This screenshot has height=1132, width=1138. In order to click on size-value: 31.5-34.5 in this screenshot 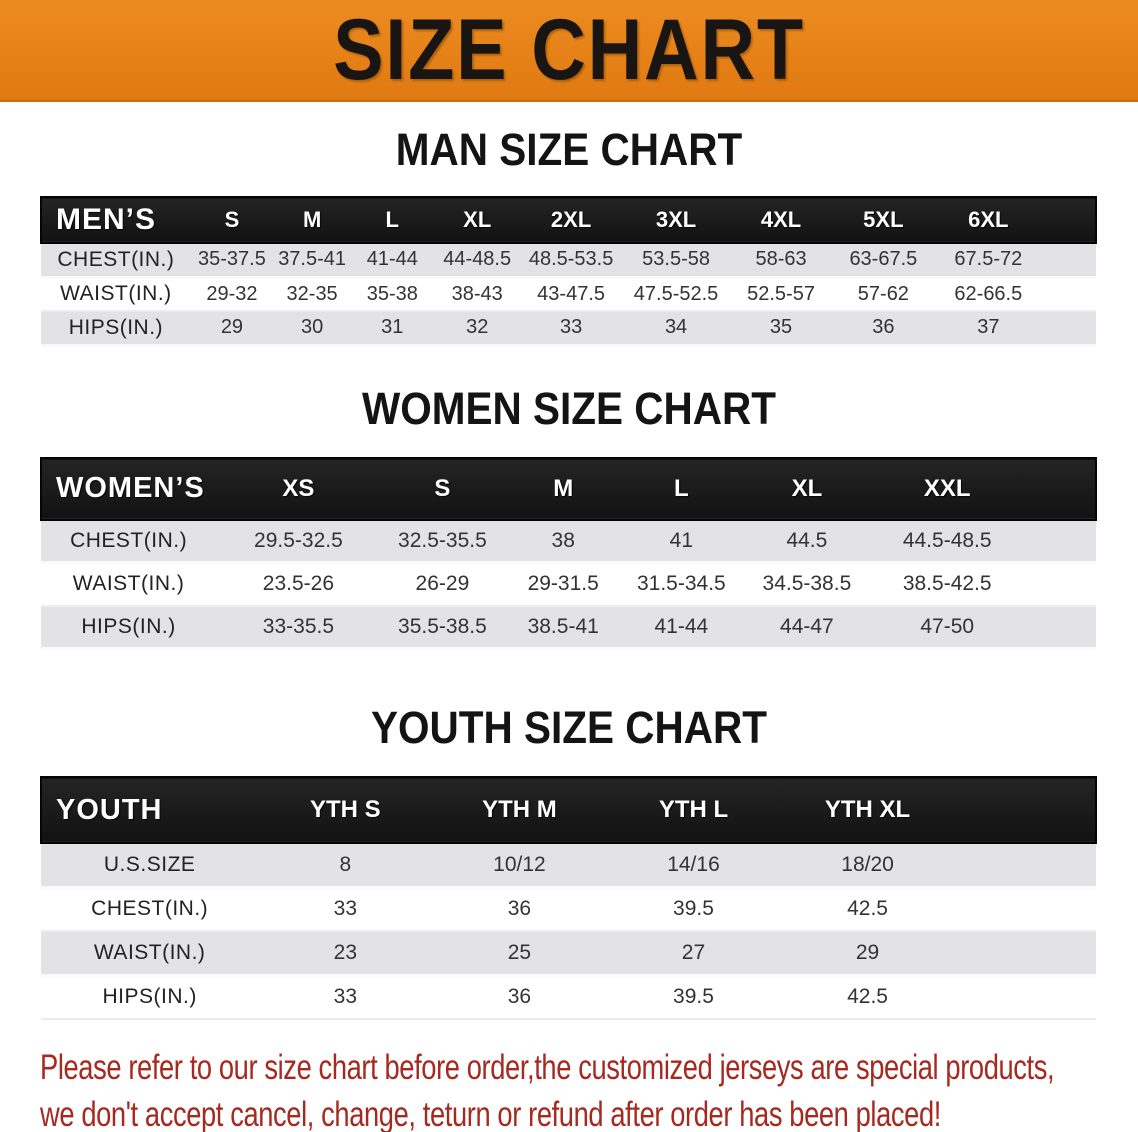, I will do `click(681, 584)`.